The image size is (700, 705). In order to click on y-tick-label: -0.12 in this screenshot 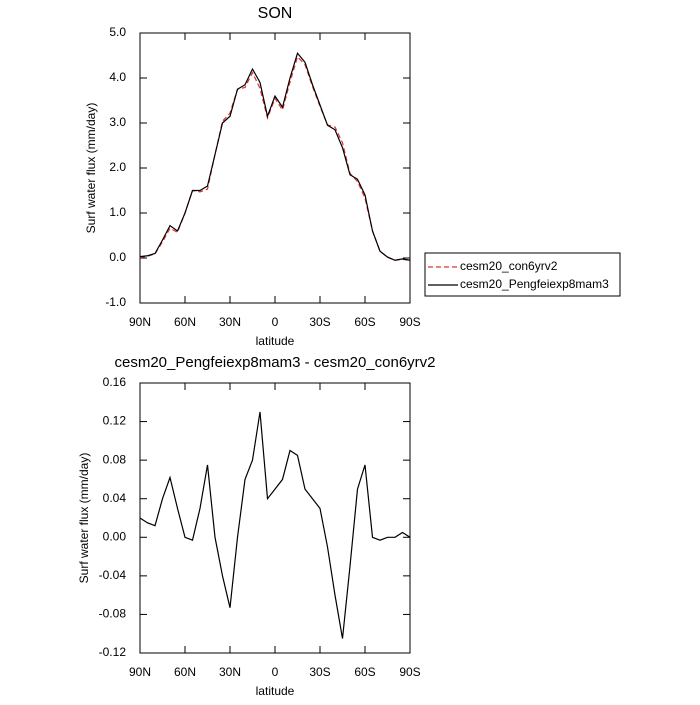, I will do `click(113, 652)`.